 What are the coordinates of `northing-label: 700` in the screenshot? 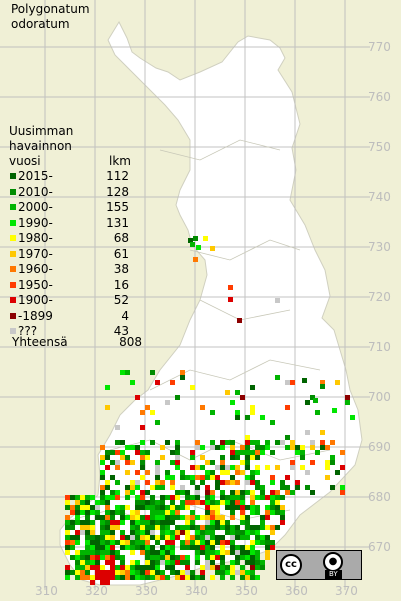 It's located at (379, 397).